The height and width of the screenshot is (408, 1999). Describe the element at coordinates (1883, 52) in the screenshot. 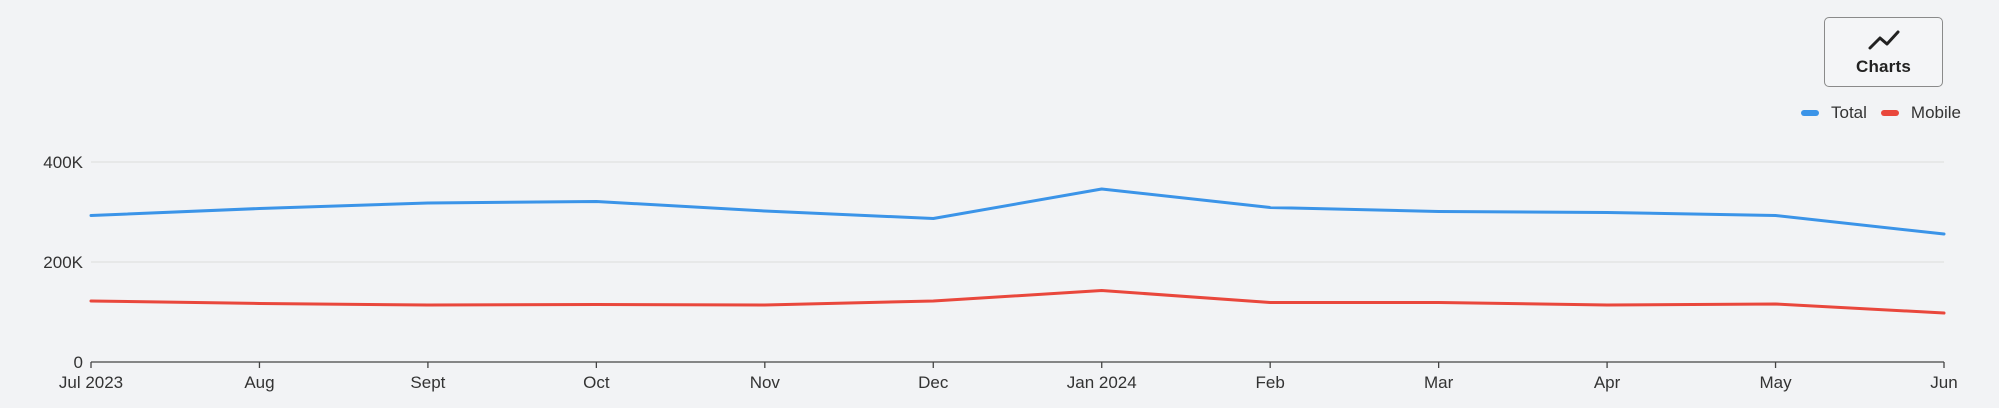

I see `charts-button: Charts` at that location.